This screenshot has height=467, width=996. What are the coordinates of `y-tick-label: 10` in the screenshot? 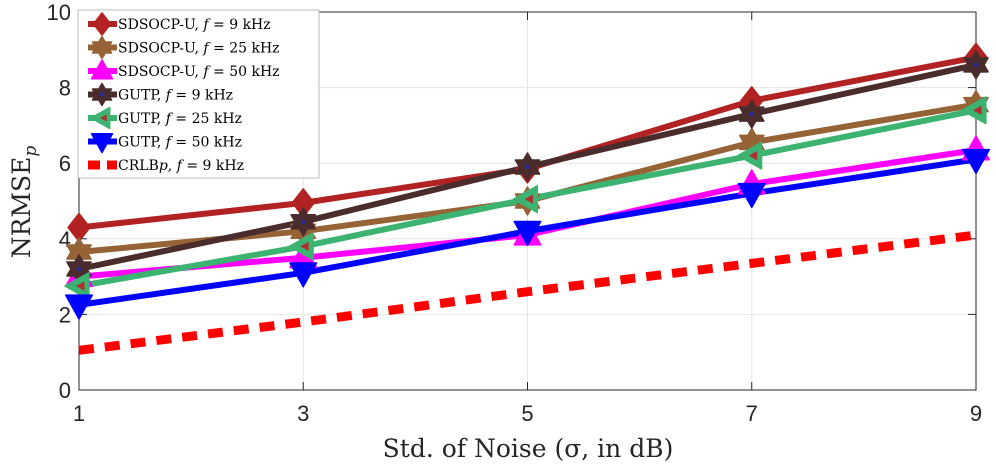 It's located at (59, 12).